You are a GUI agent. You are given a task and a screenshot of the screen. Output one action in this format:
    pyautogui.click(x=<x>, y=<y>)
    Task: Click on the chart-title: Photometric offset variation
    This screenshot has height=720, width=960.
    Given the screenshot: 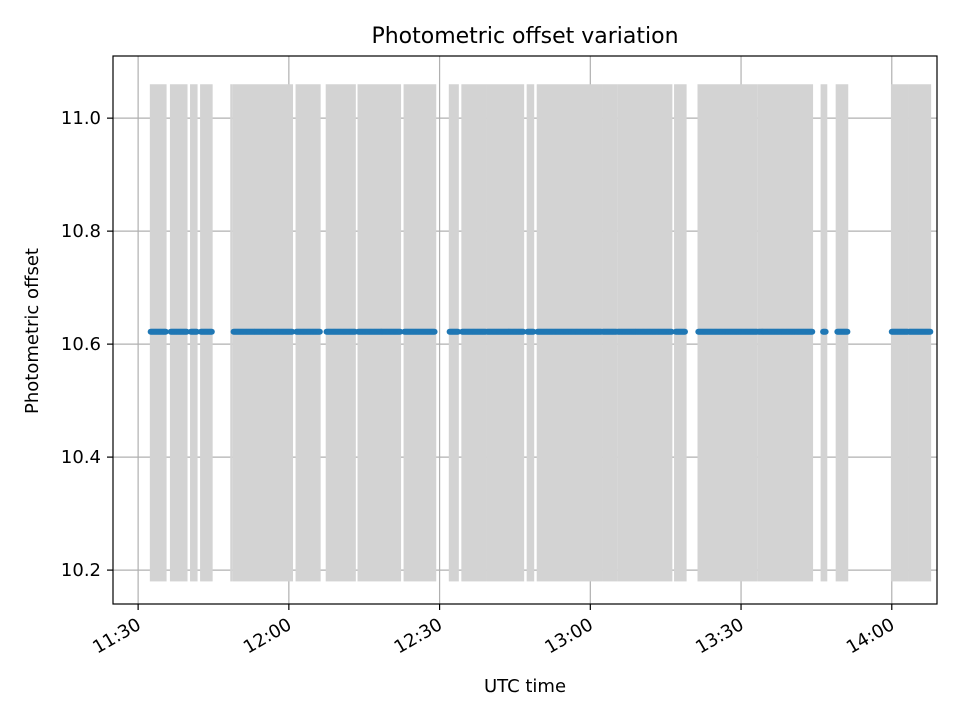 What is the action you would take?
    pyautogui.click(x=524, y=36)
    